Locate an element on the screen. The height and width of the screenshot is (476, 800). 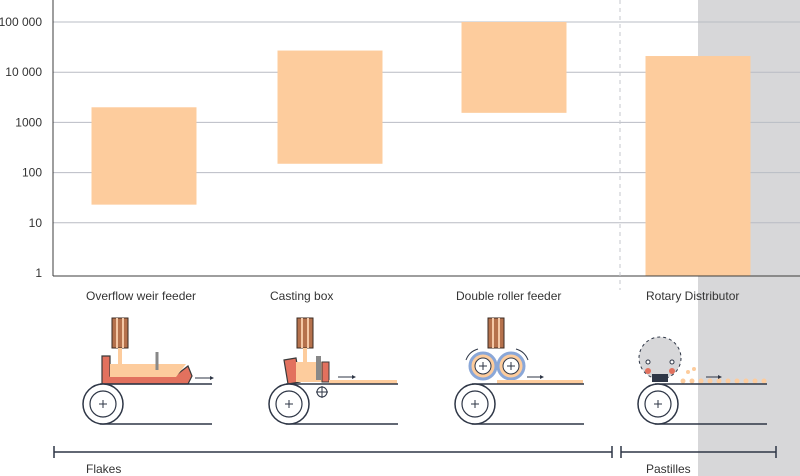
bar-overflow-weir-feeder is located at coordinates (144, 156).